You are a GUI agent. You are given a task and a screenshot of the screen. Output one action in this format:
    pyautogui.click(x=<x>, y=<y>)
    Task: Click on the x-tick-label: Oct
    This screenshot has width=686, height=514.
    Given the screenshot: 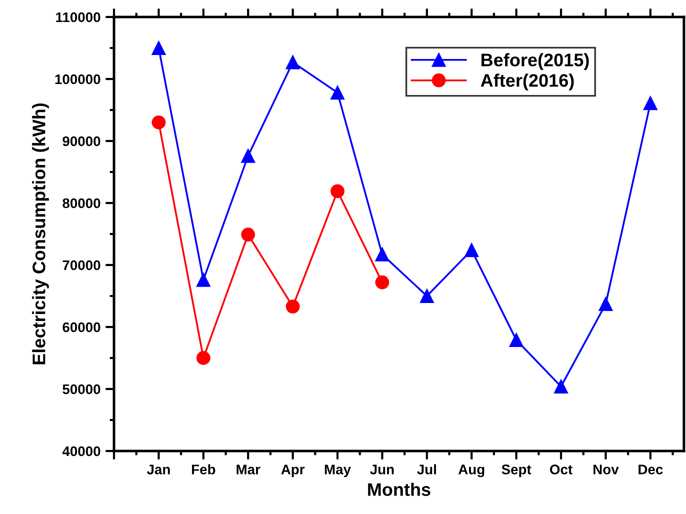 What is the action you would take?
    pyautogui.click(x=561, y=469)
    